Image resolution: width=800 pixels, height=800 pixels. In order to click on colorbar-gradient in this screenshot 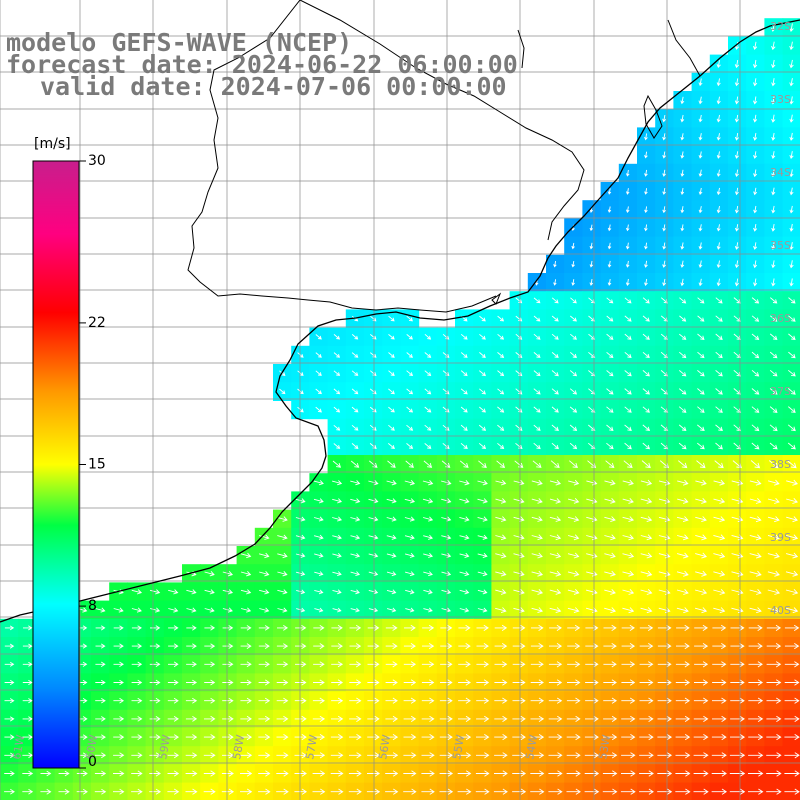, I will do `click(56, 464)`.